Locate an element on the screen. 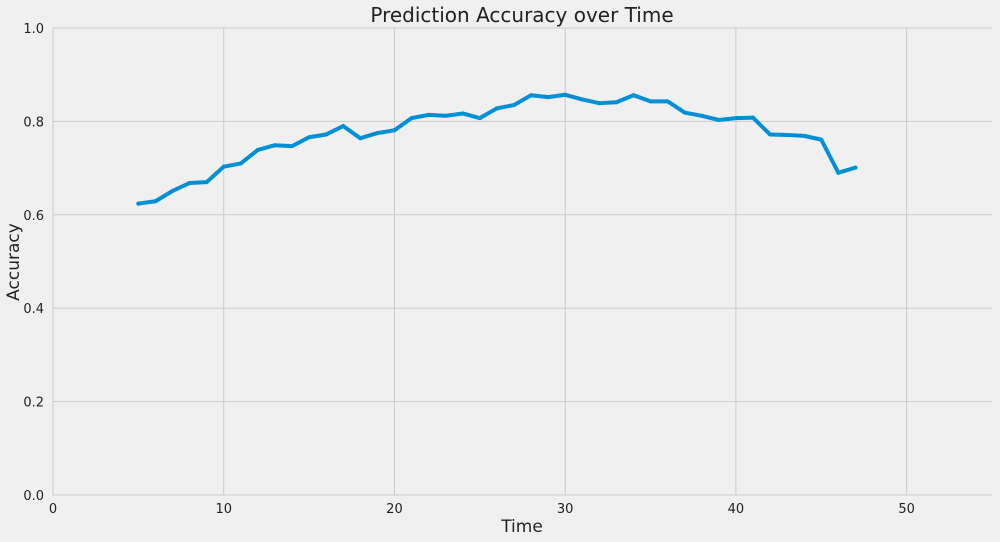 The image size is (1000, 542). y-tick-label: 0.8 is located at coordinates (33, 122).